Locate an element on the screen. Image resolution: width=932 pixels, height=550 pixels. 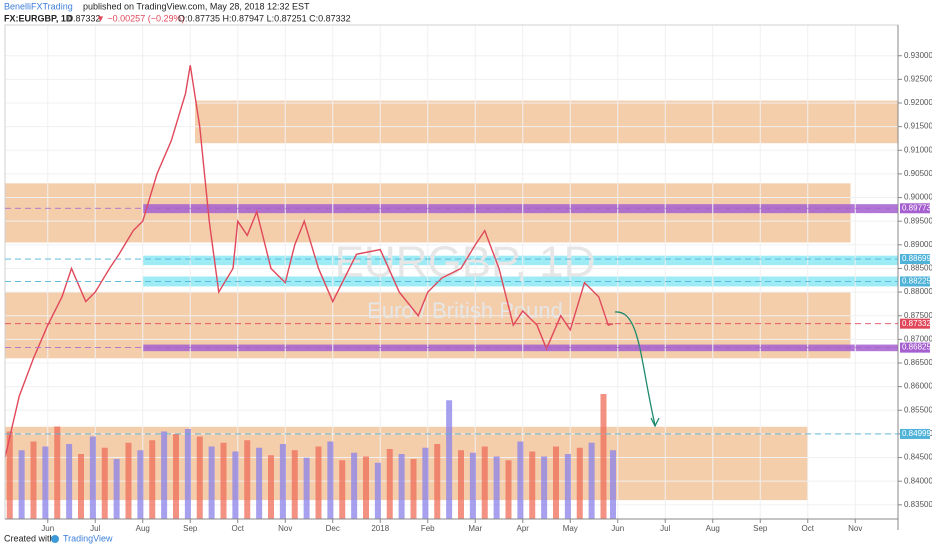
level-label: 0.86825 is located at coordinates (916, 347).